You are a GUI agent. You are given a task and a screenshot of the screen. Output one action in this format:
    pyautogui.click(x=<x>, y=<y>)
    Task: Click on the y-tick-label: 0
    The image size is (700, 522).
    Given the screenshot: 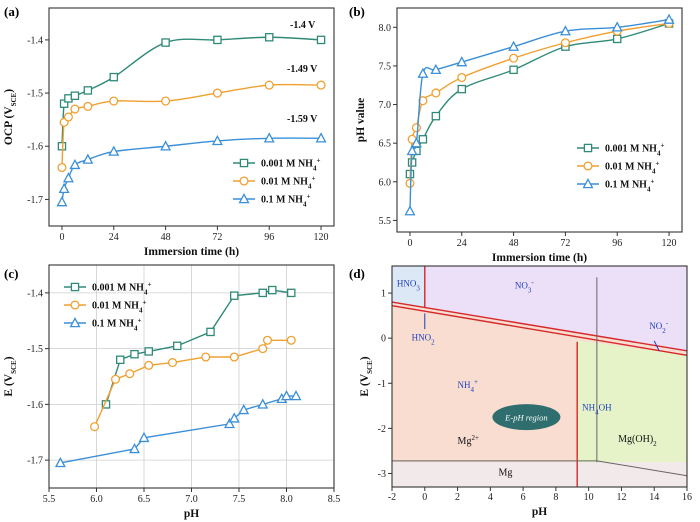 What is the action you would take?
    pyautogui.click(x=383, y=339)
    